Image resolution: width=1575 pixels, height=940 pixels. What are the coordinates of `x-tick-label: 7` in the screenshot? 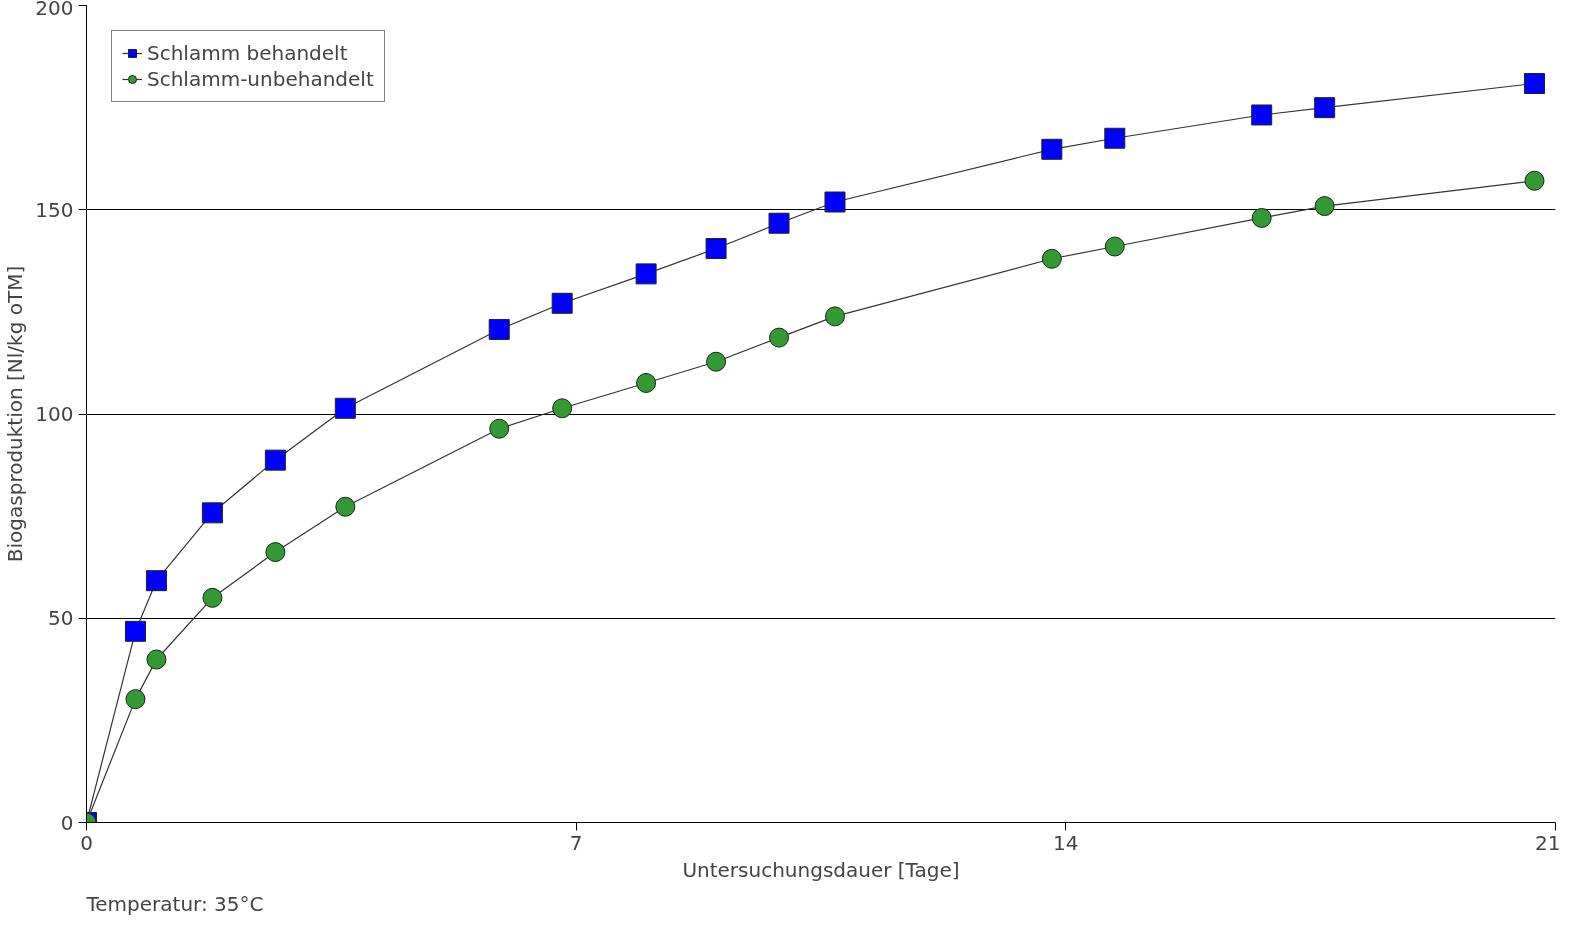 It's located at (576, 842).